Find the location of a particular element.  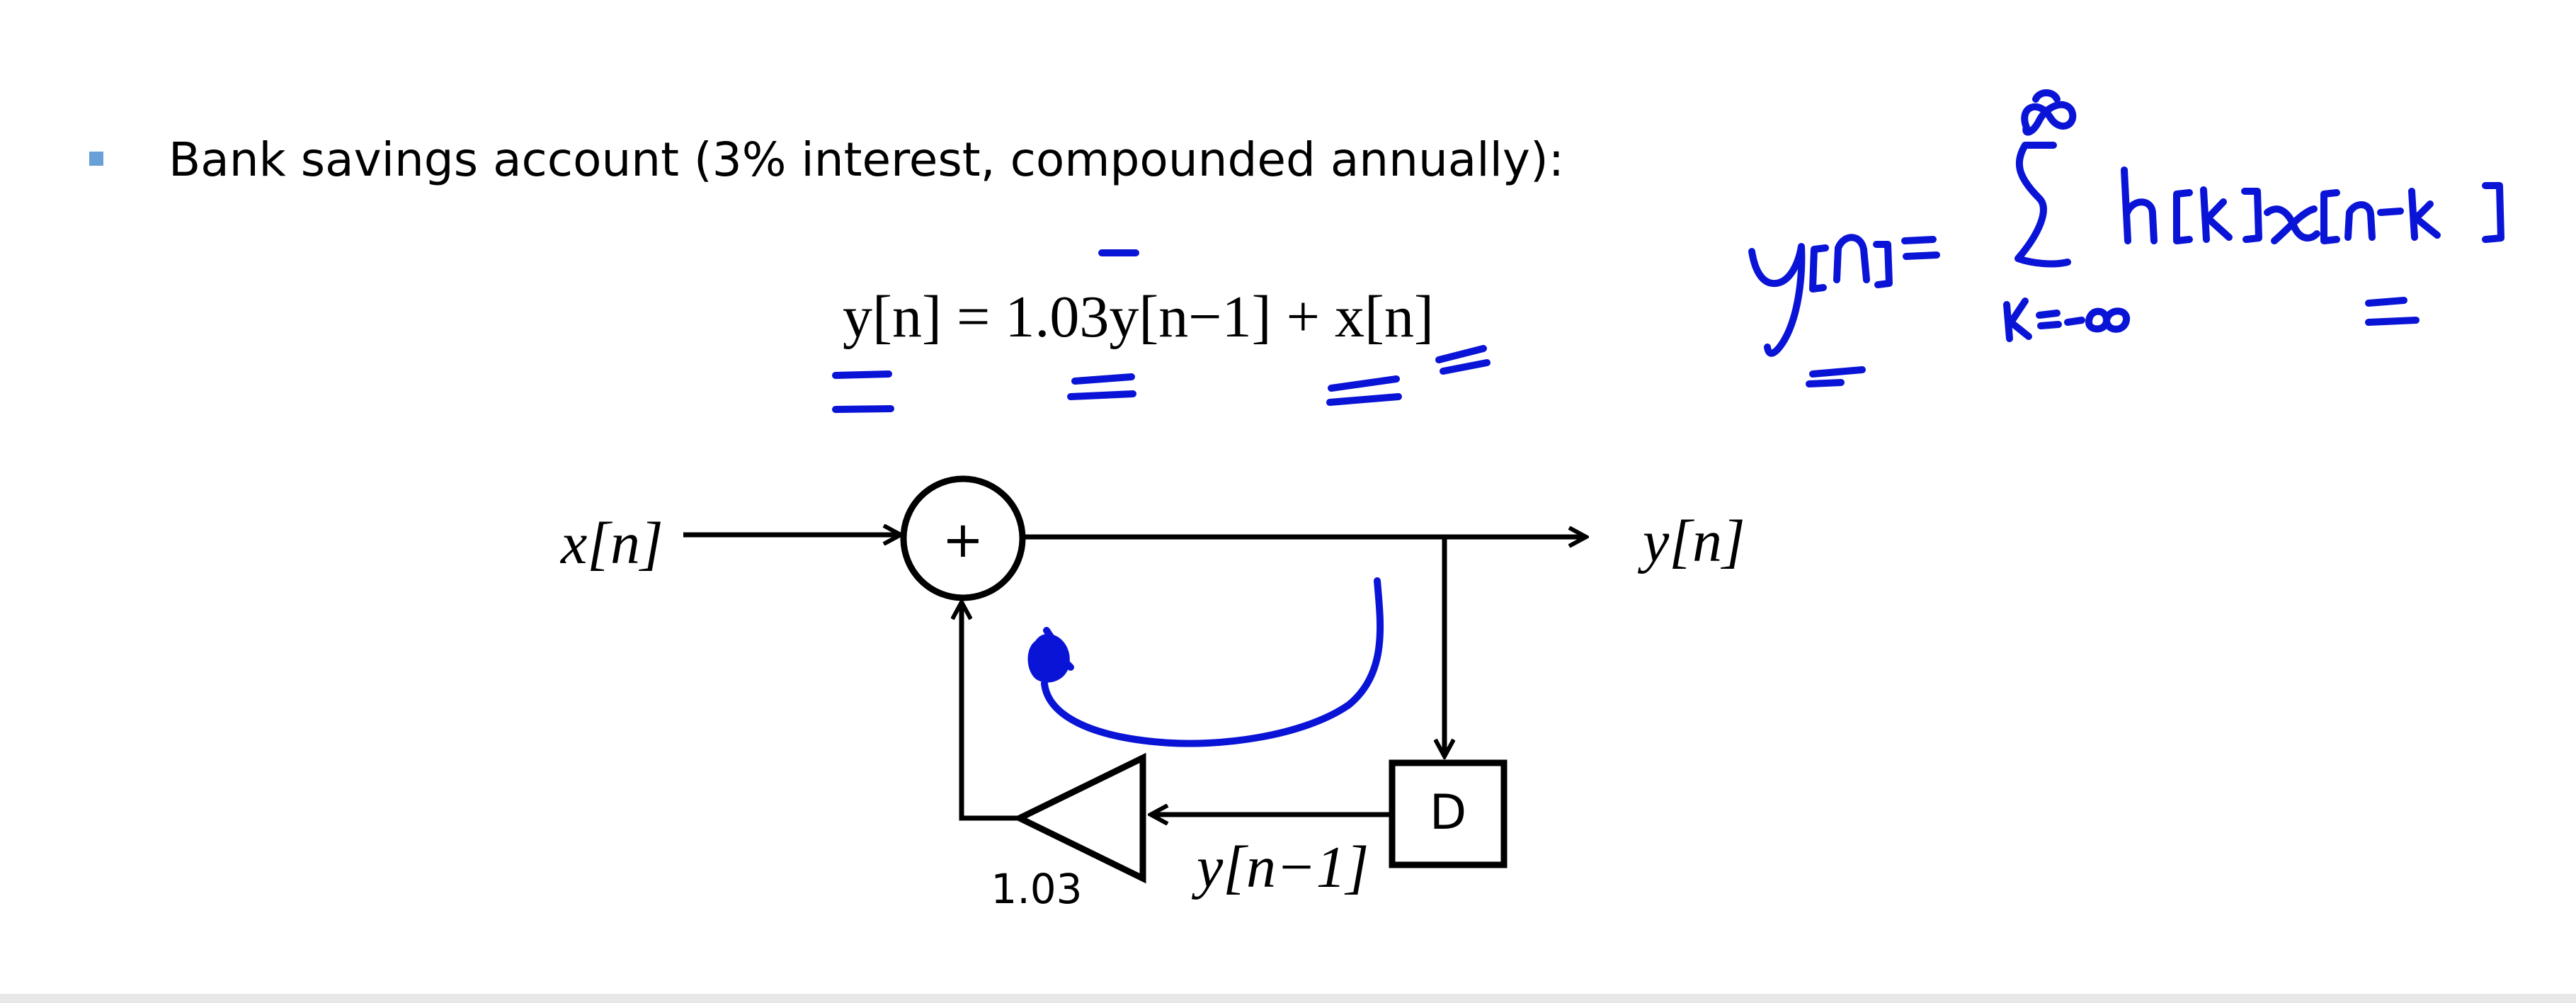

handwritten-convolution-sum is located at coordinates (2126, 223).